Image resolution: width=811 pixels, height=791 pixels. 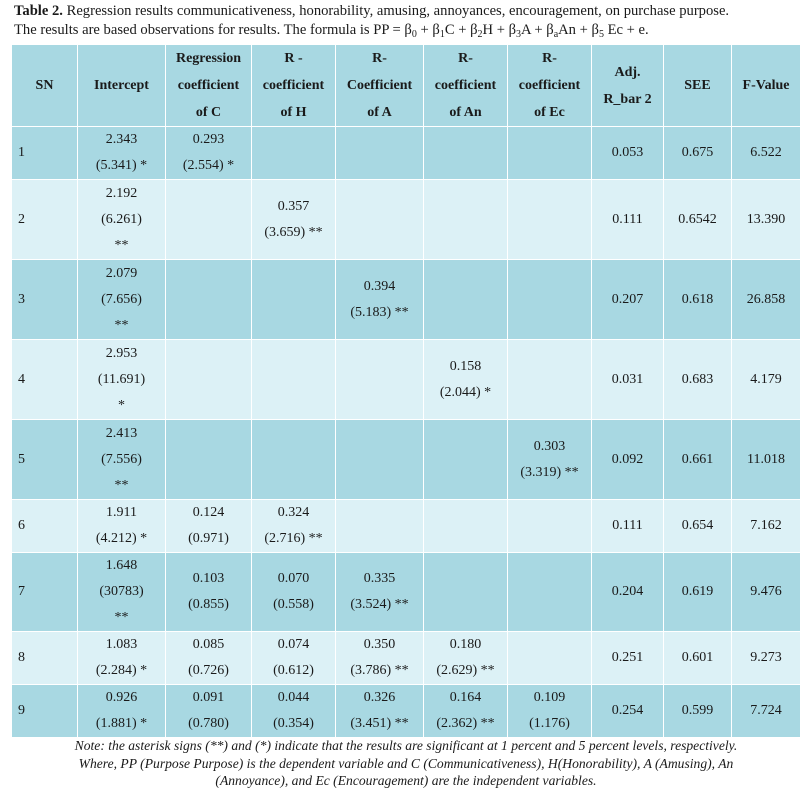 What do you see at coordinates (121, 459) in the screenshot?
I see `cell-text: (7.556)` at bounding box center [121, 459].